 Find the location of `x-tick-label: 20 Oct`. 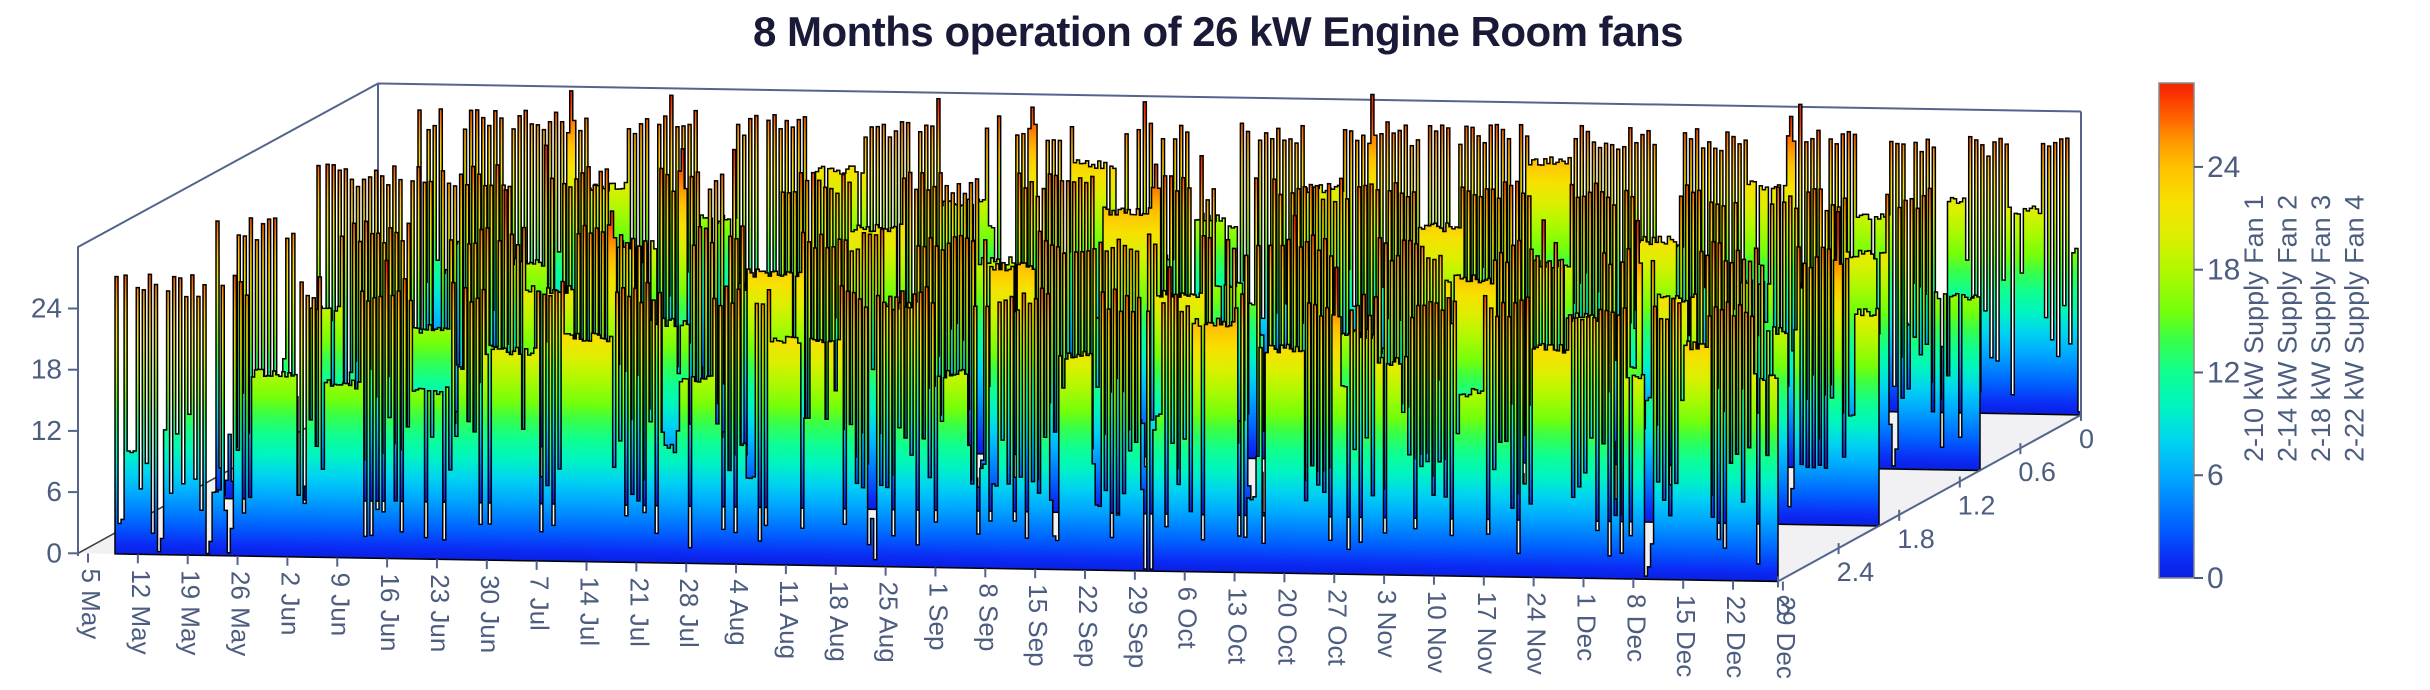

x-tick-label: 20 Oct is located at coordinates (1287, 626).